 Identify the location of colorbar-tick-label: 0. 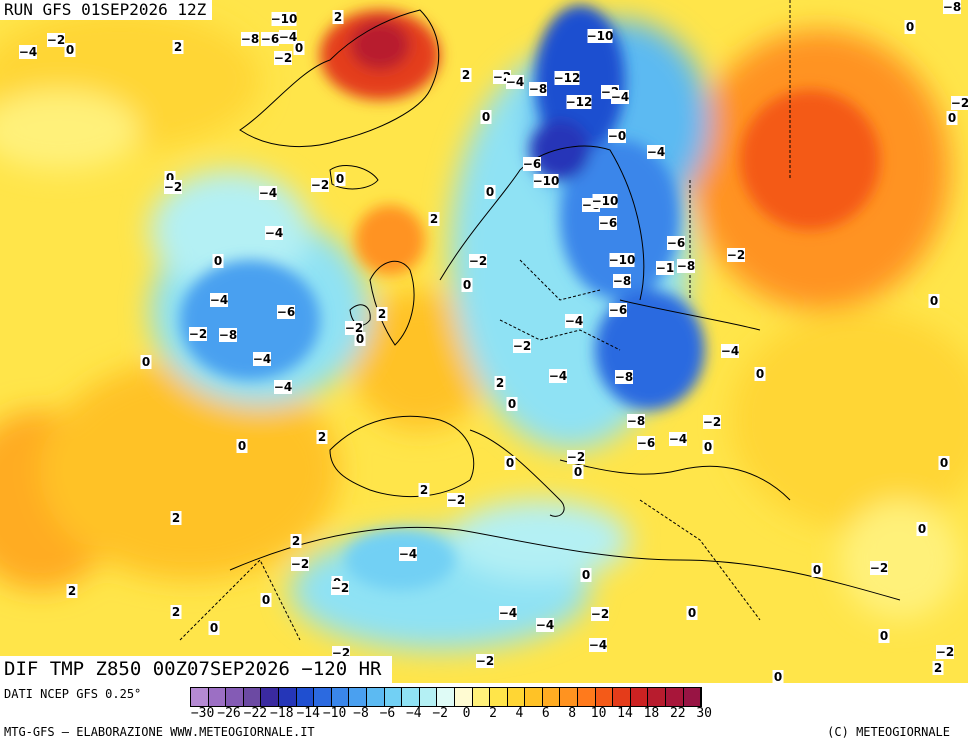
(466, 713).